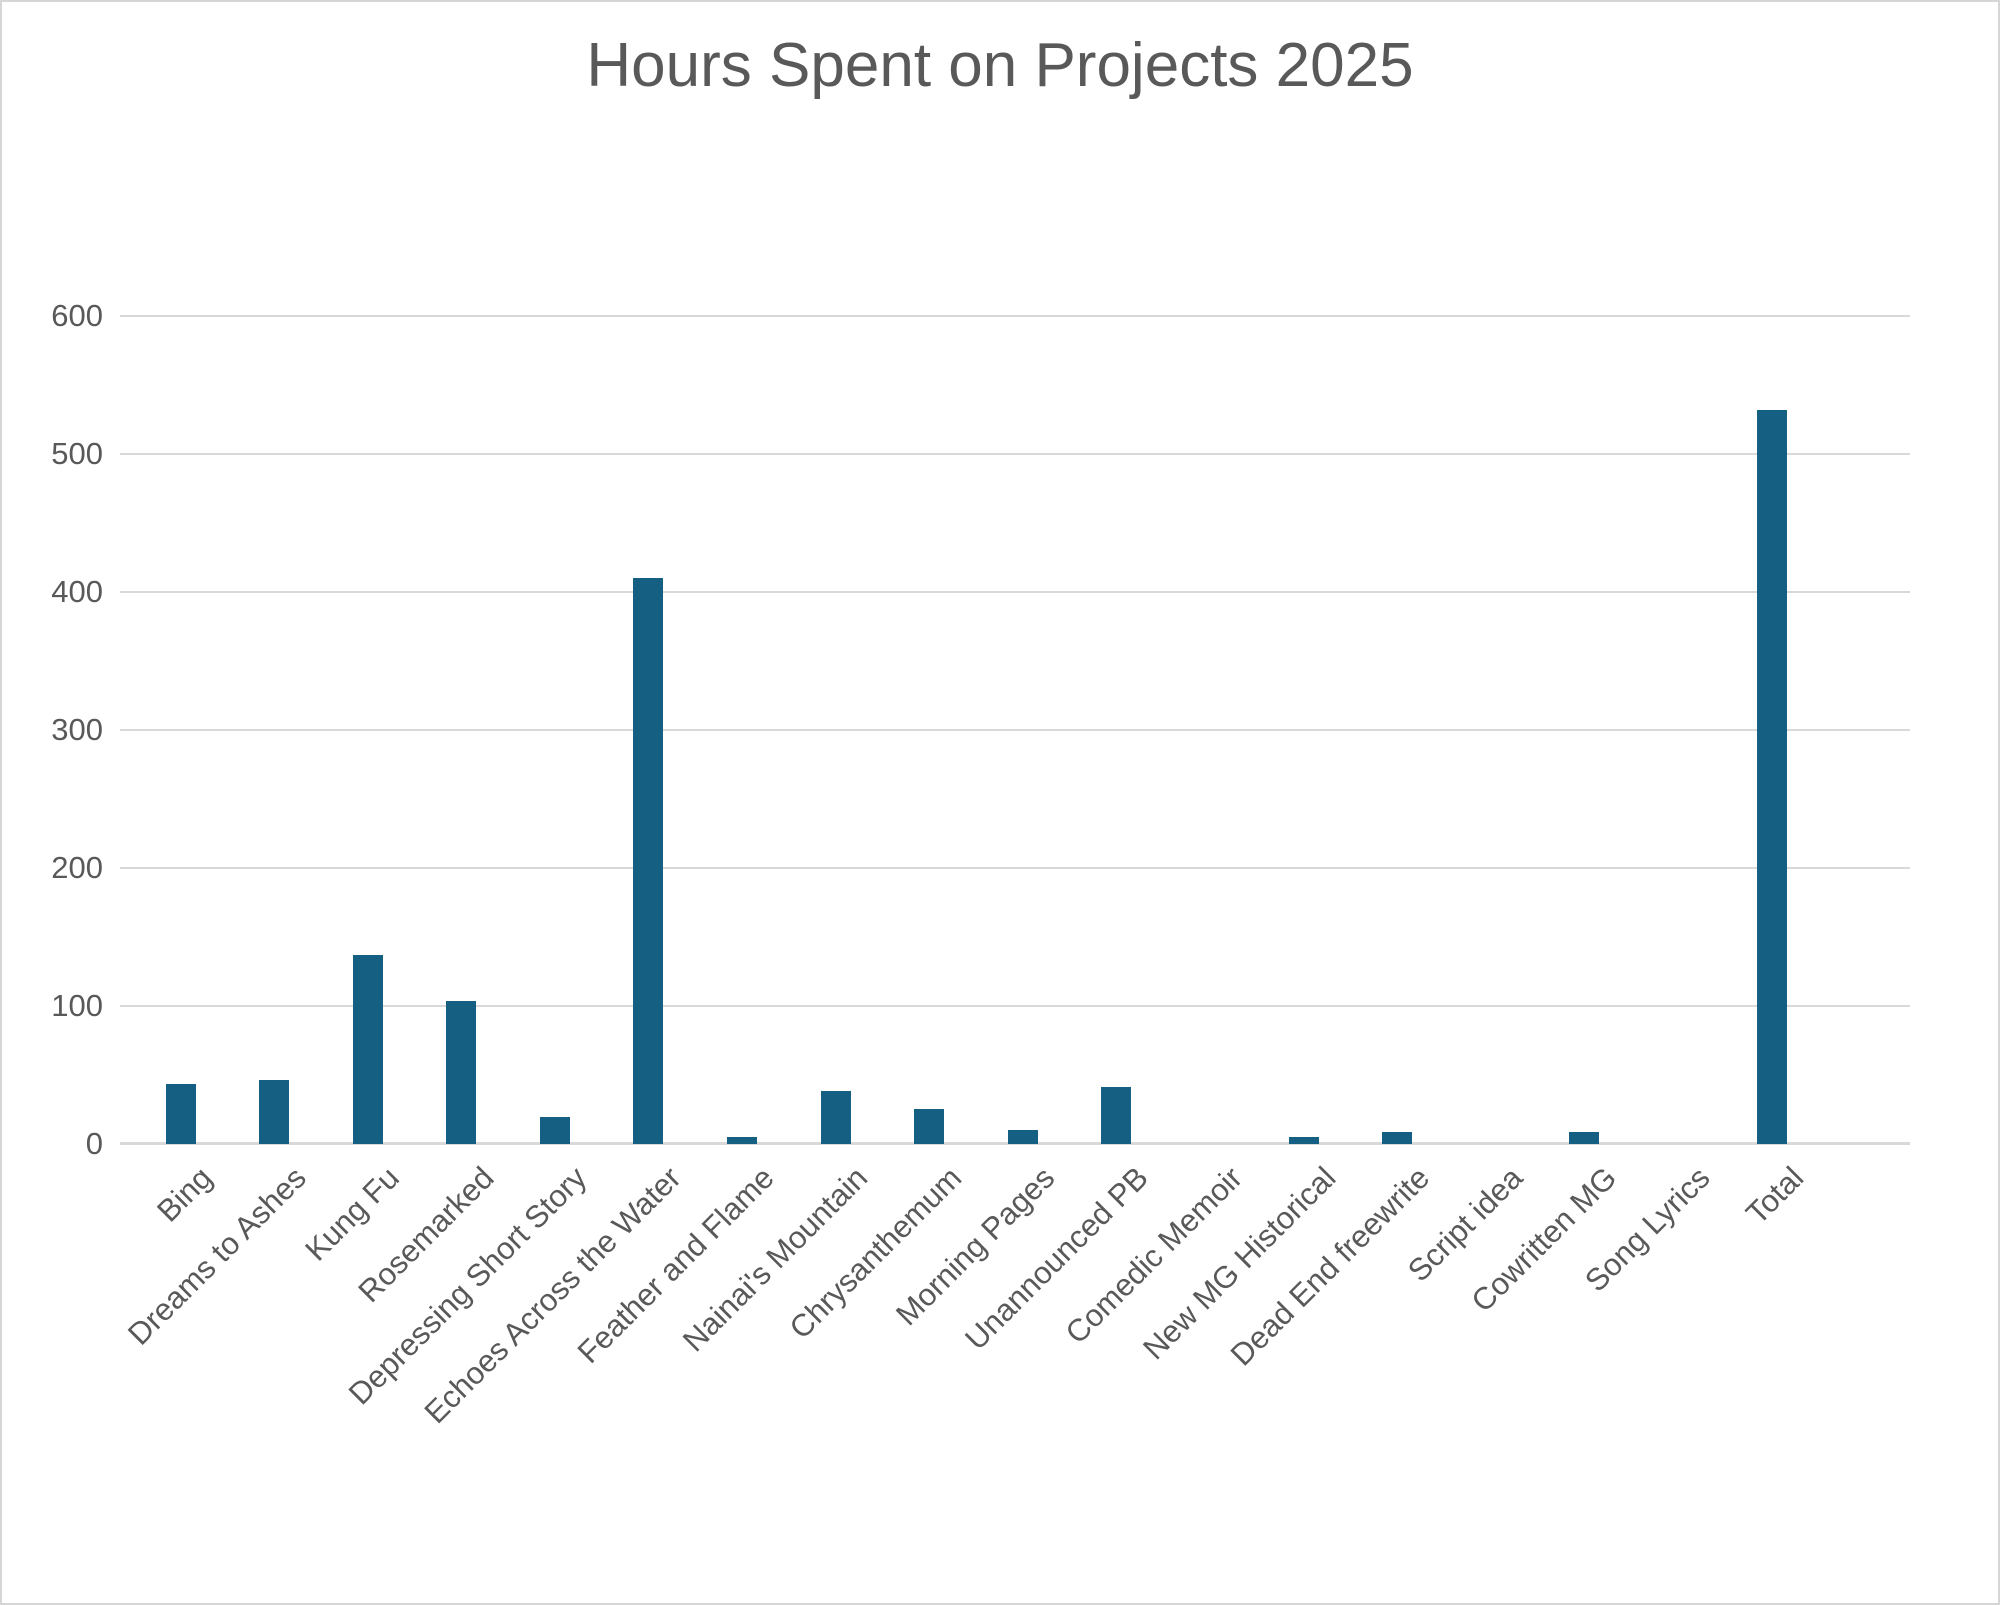 This screenshot has width=2000, height=1605. What do you see at coordinates (94, 1143) in the screenshot?
I see `y-tick-label: 0` at bounding box center [94, 1143].